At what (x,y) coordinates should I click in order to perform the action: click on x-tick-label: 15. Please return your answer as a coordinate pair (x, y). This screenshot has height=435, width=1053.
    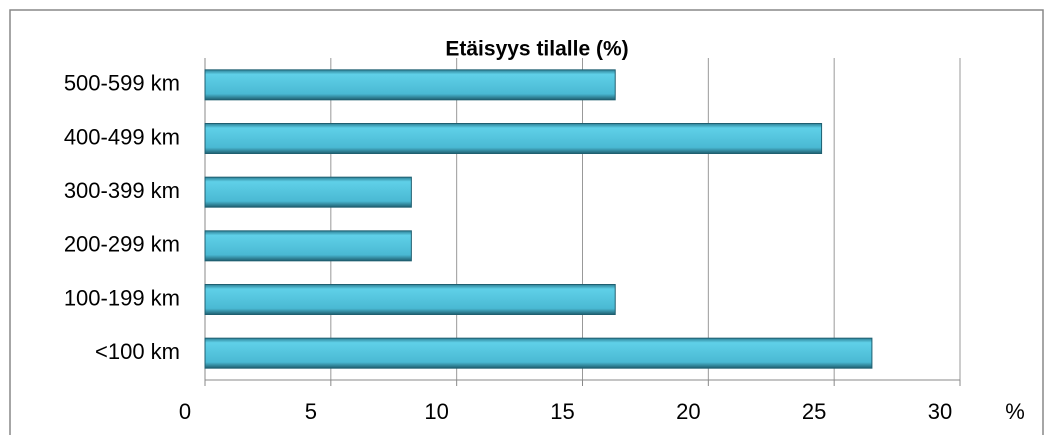
    Looking at the image, I should click on (562, 411).